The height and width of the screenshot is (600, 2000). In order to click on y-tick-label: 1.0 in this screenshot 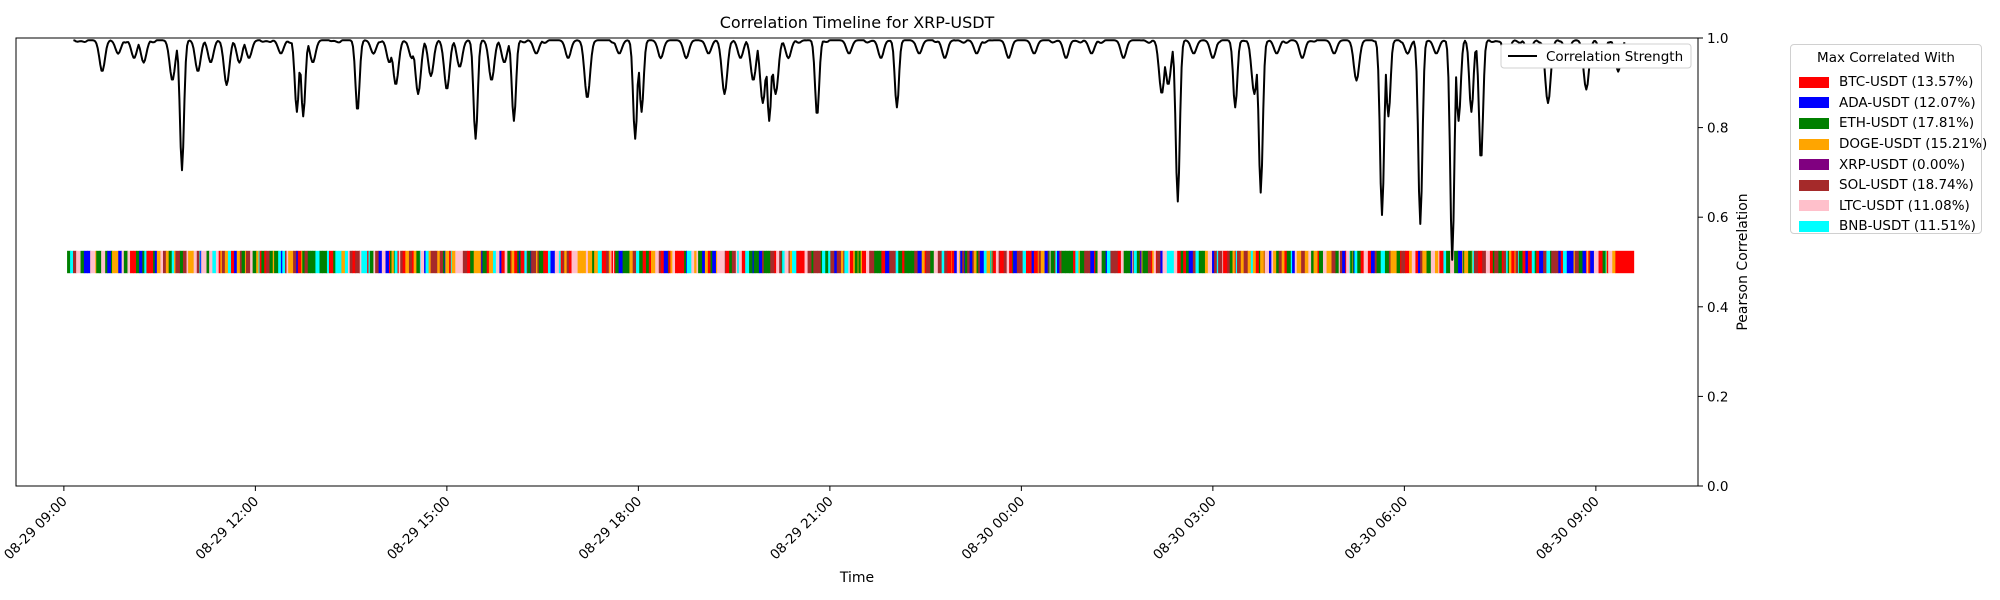, I will do `click(1717, 39)`.